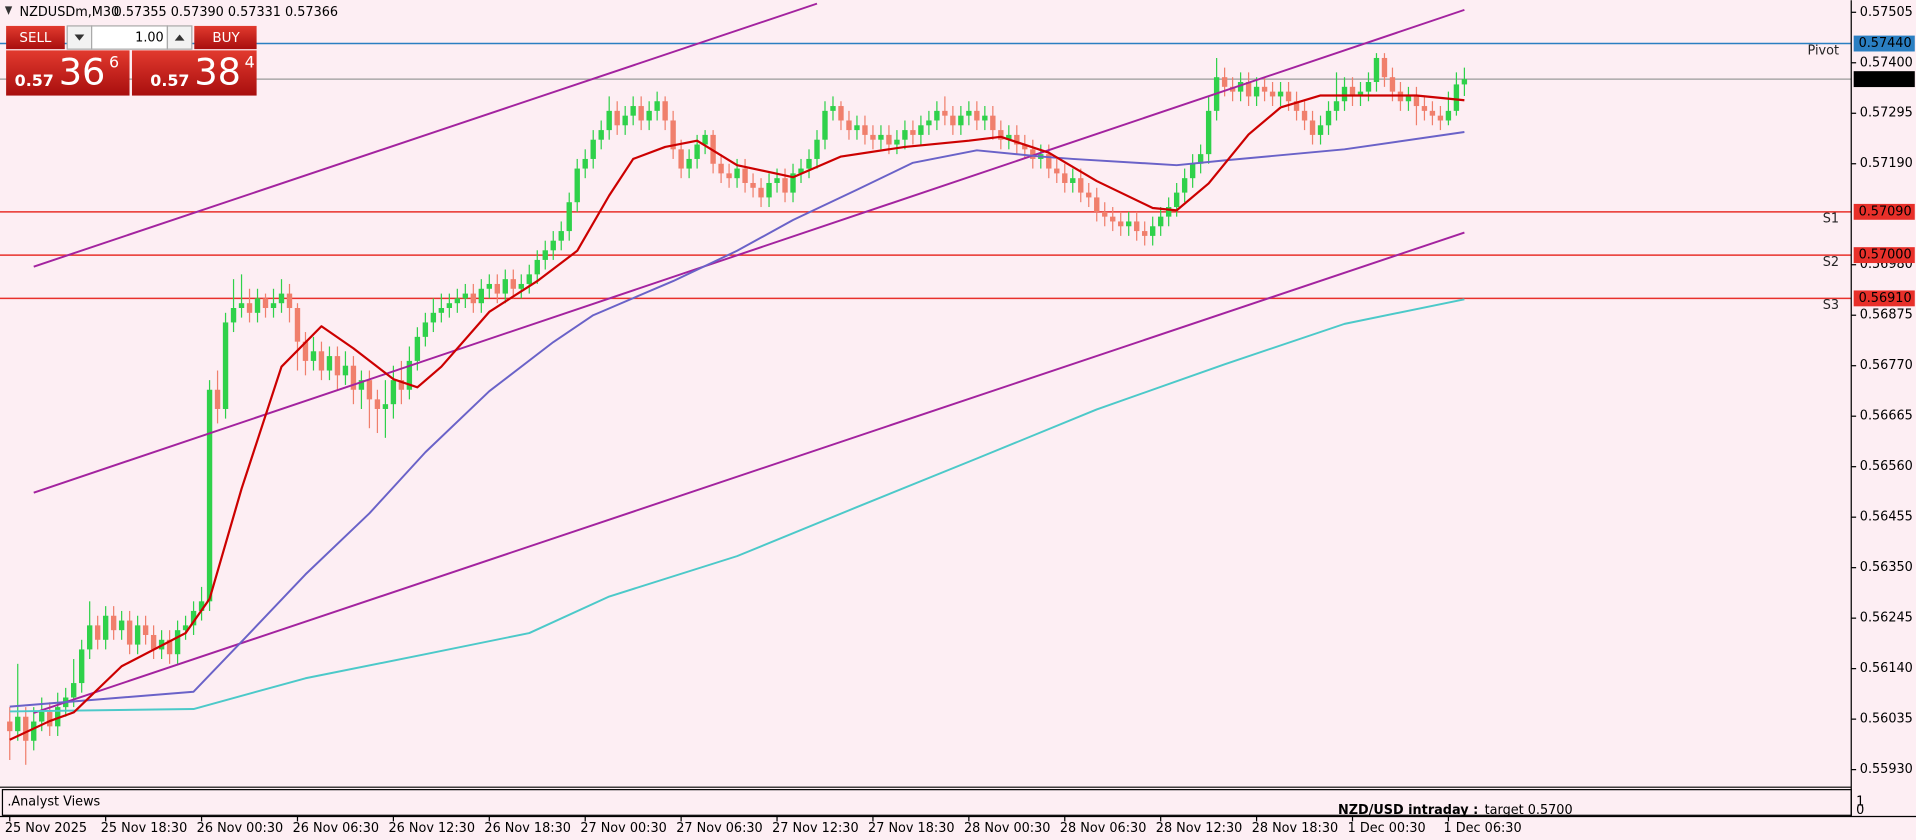 This screenshot has height=840, width=1916. What do you see at coordinates (179, 37) in the screenshot?
I see `up-arrow` at bounding box center [179, 37].